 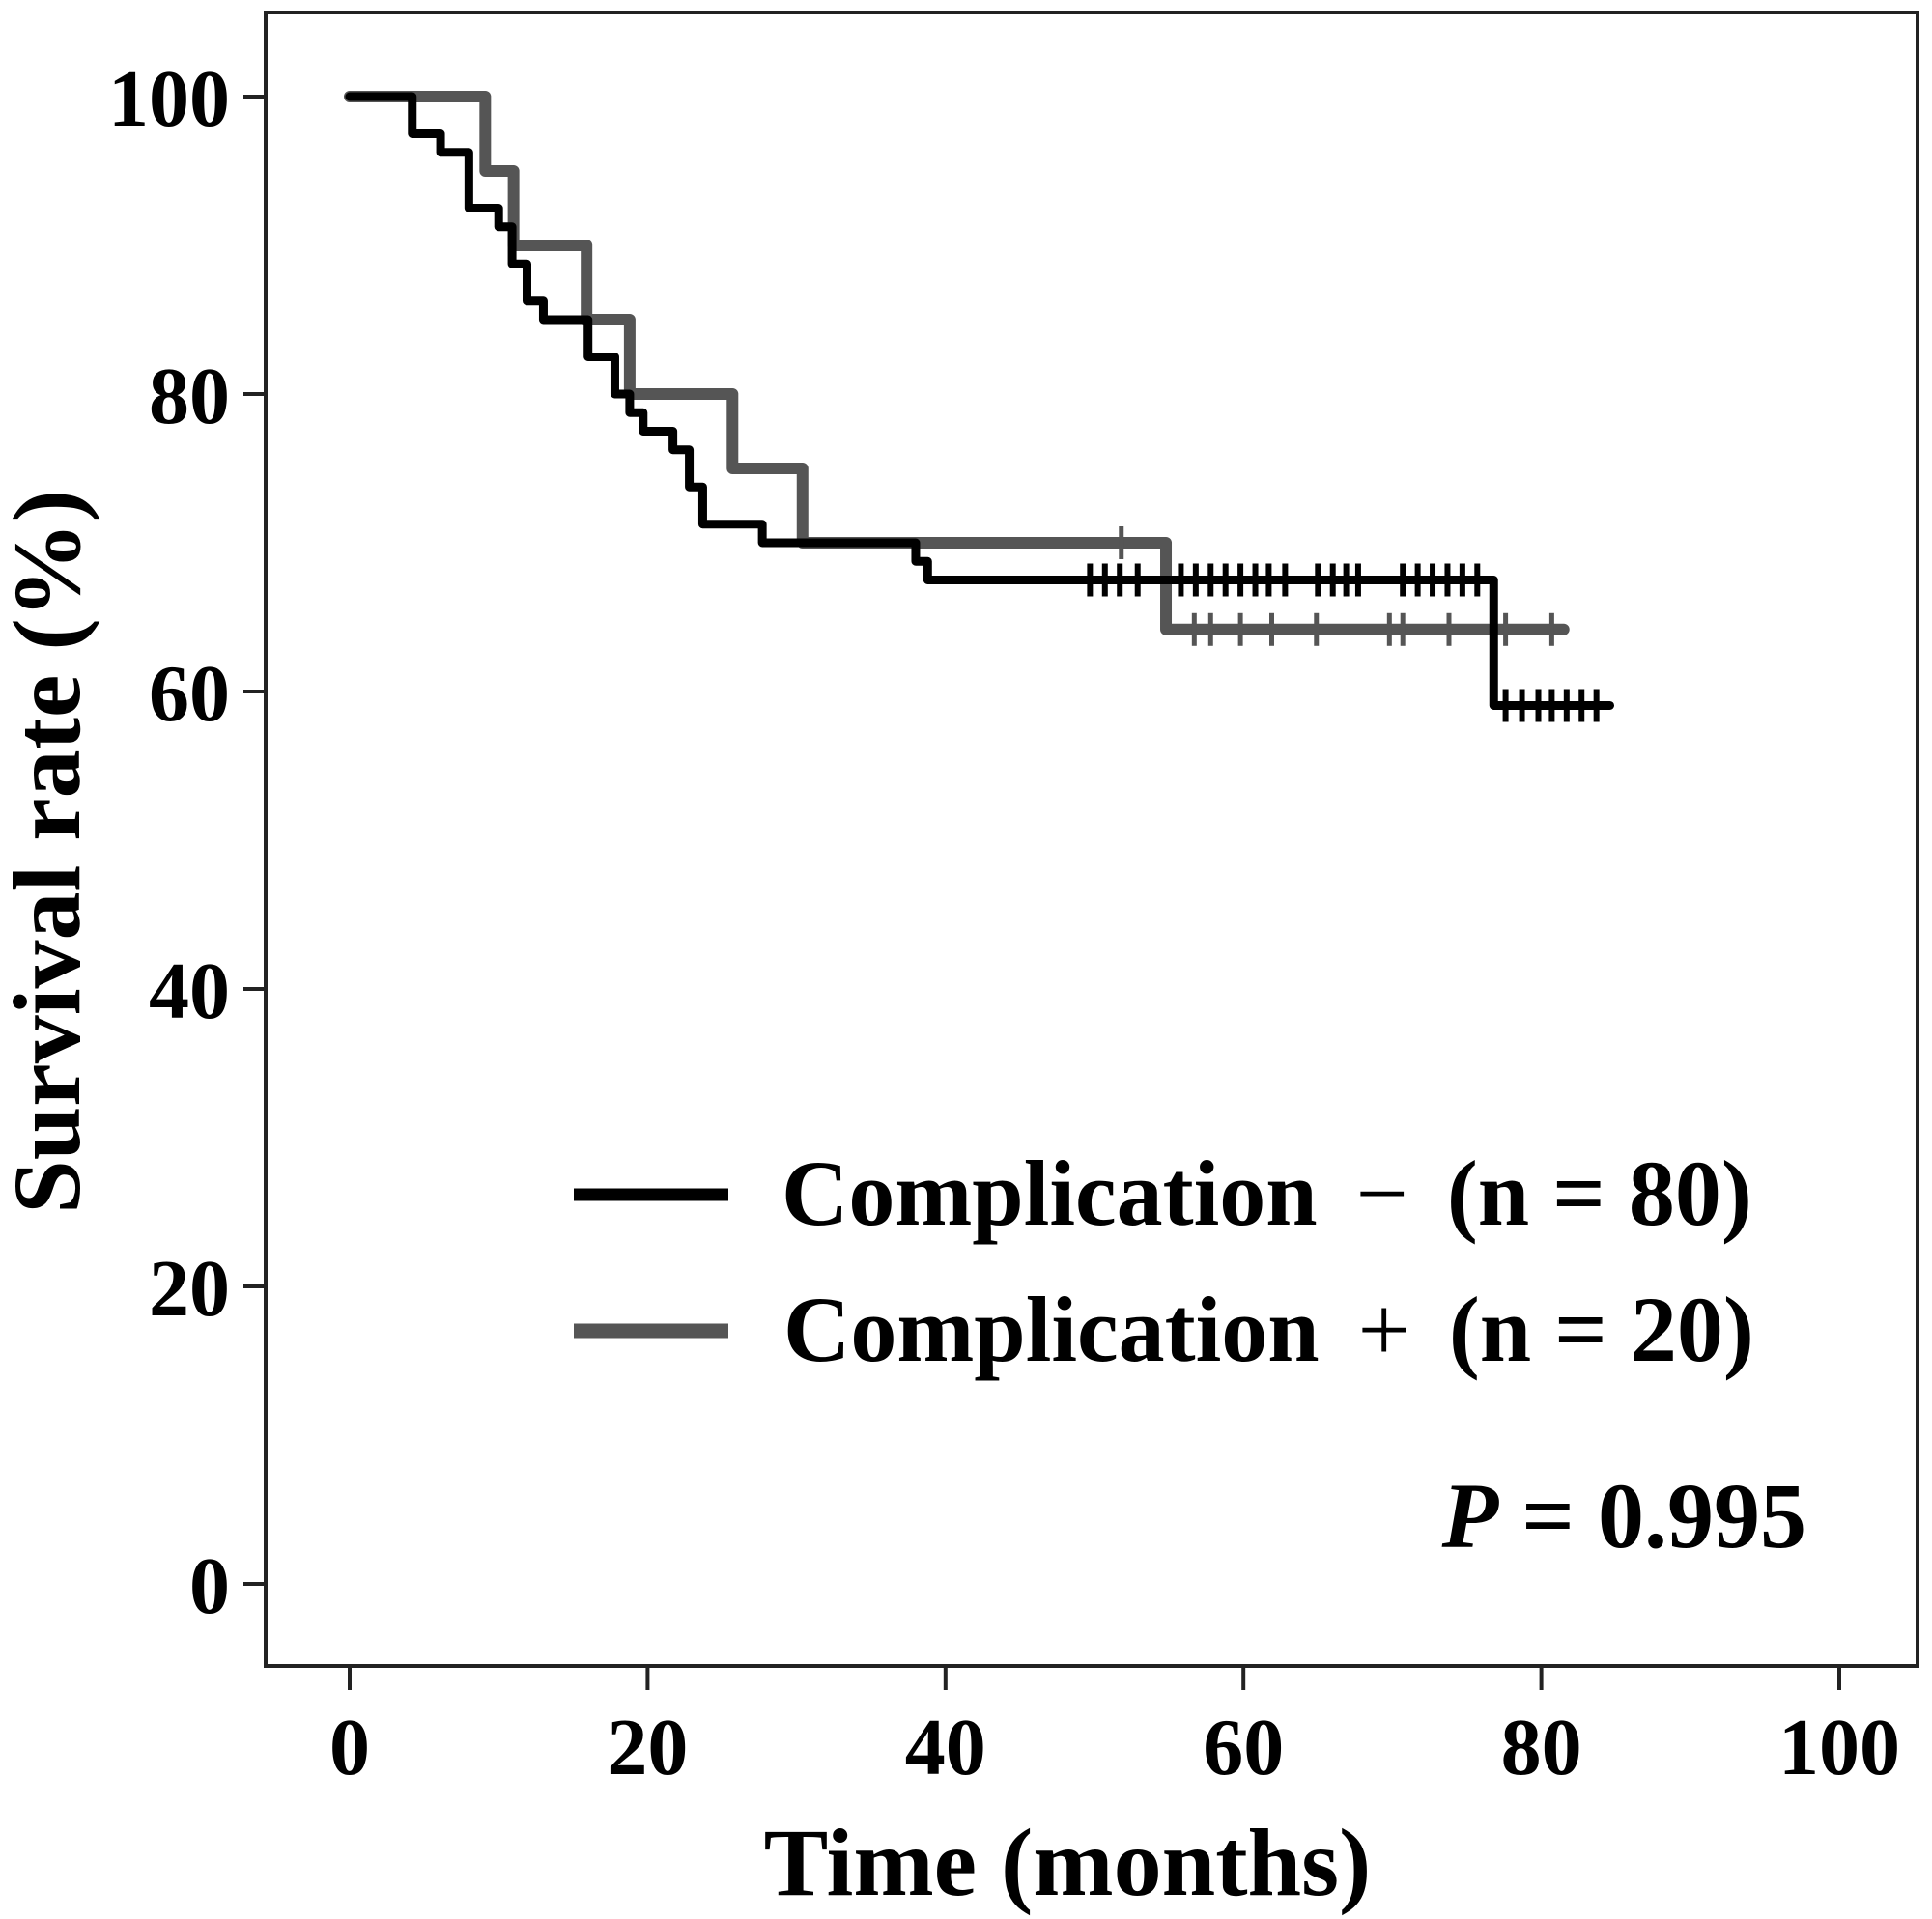 I want to click on x-tick-label: 100, so click(x=1839, y=1747).